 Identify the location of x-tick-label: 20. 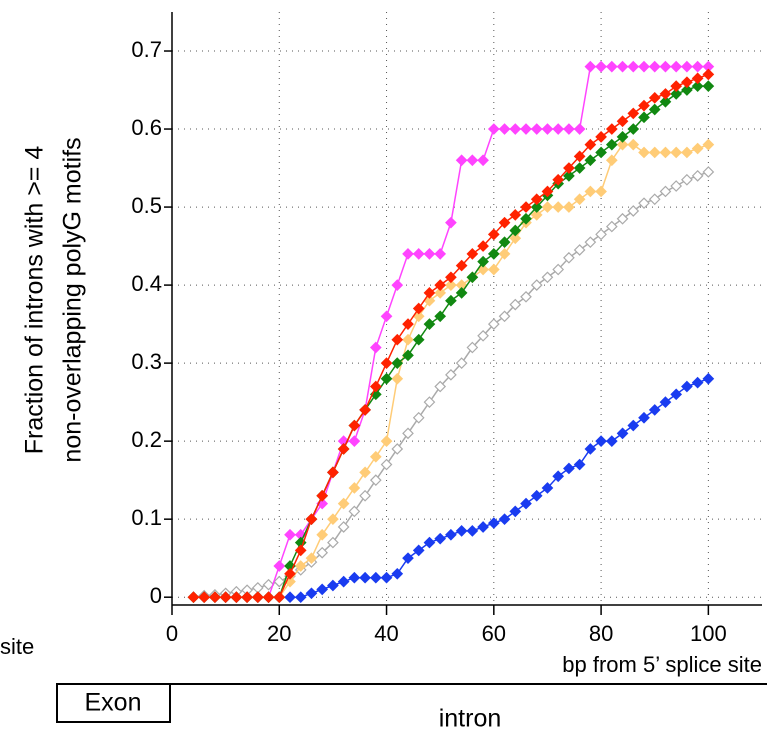
(279, 633).